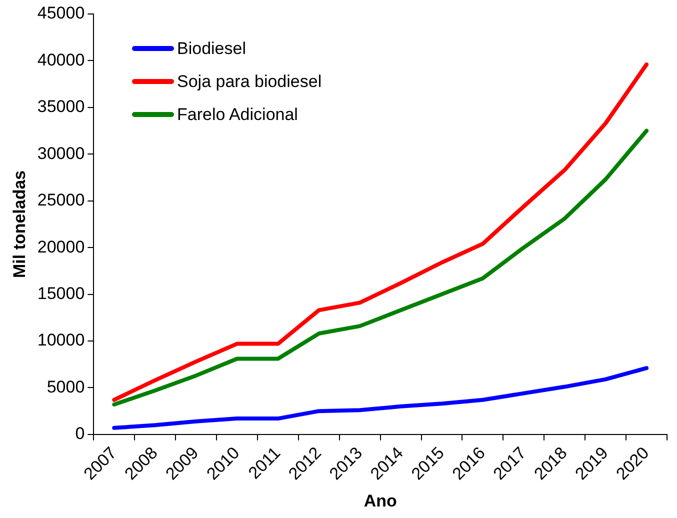 The image size is (677, 518). I want to click on legend-label: Farelo Adicional, so click(237, 114).